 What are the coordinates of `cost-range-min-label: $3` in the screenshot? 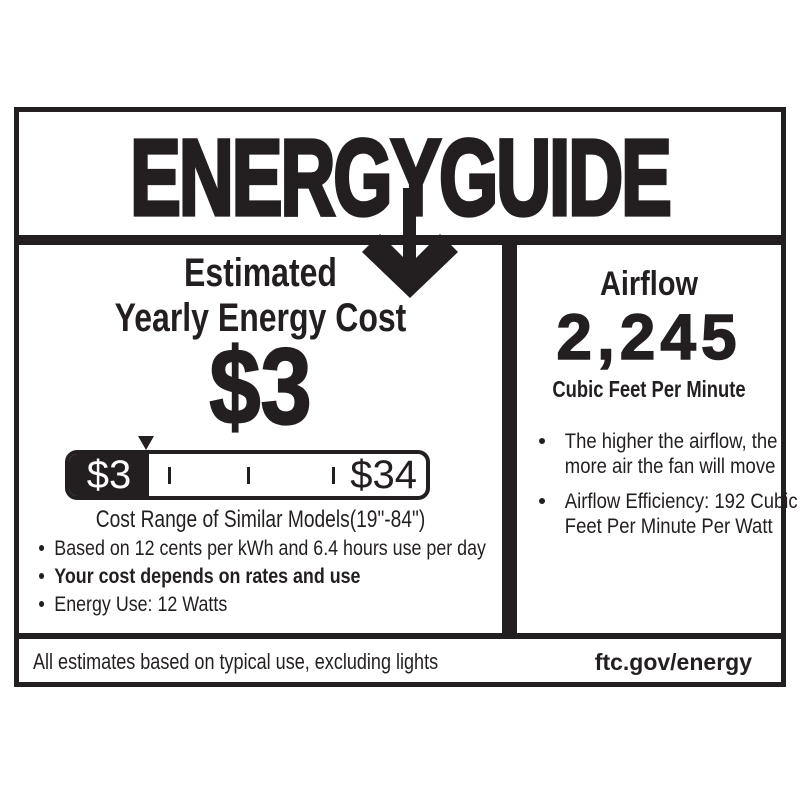 It's located at (109, 474).